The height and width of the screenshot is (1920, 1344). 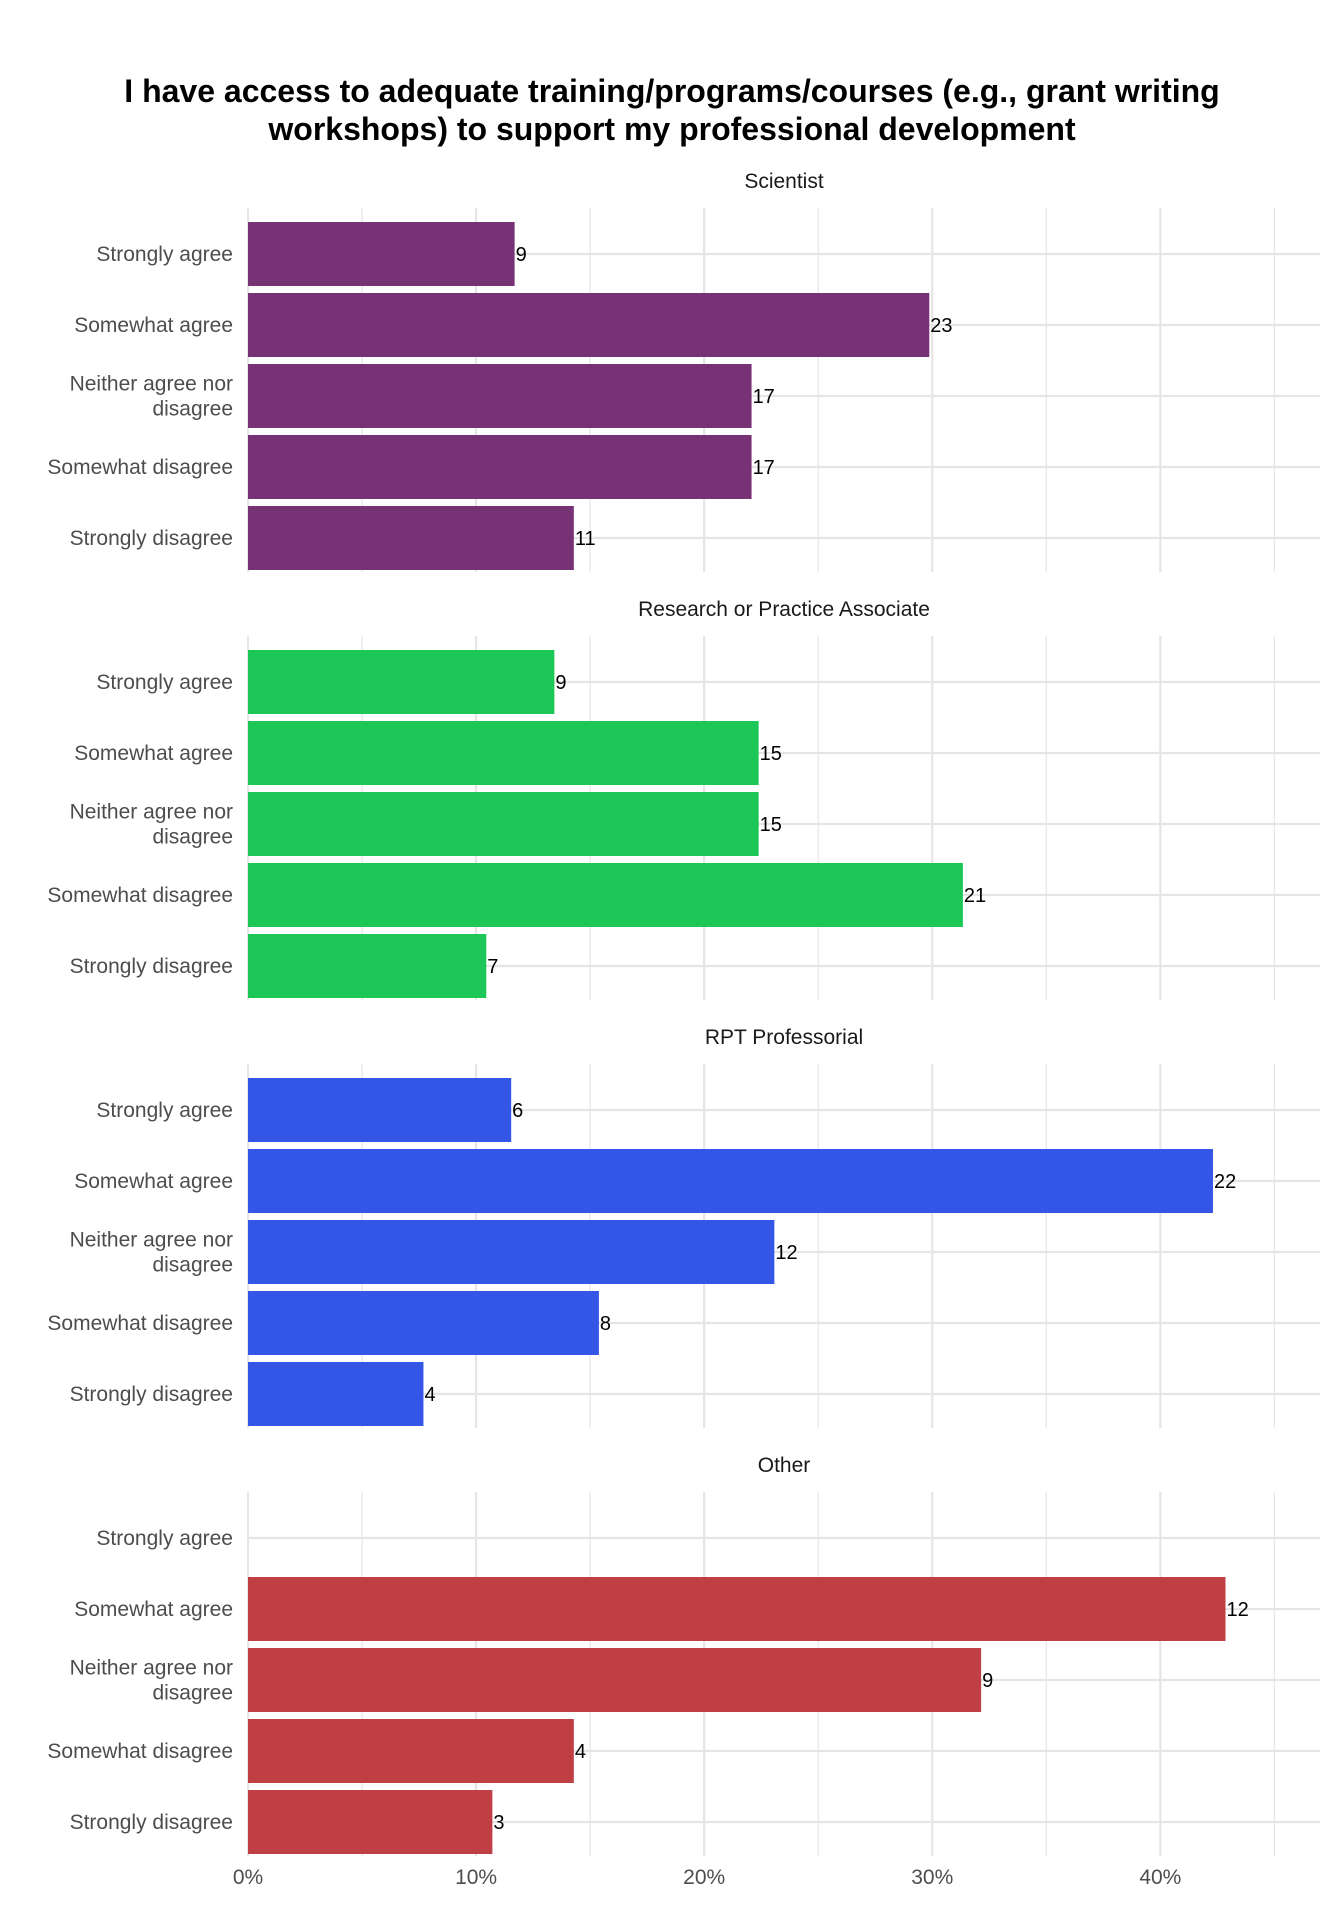 I want to click on data-label: 21, so click(x=975, y=896).